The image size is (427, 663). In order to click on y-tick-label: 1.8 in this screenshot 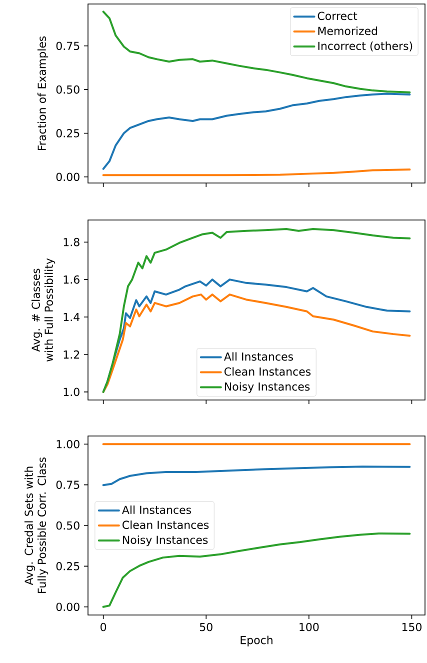, I will do `click(72, 242)`.